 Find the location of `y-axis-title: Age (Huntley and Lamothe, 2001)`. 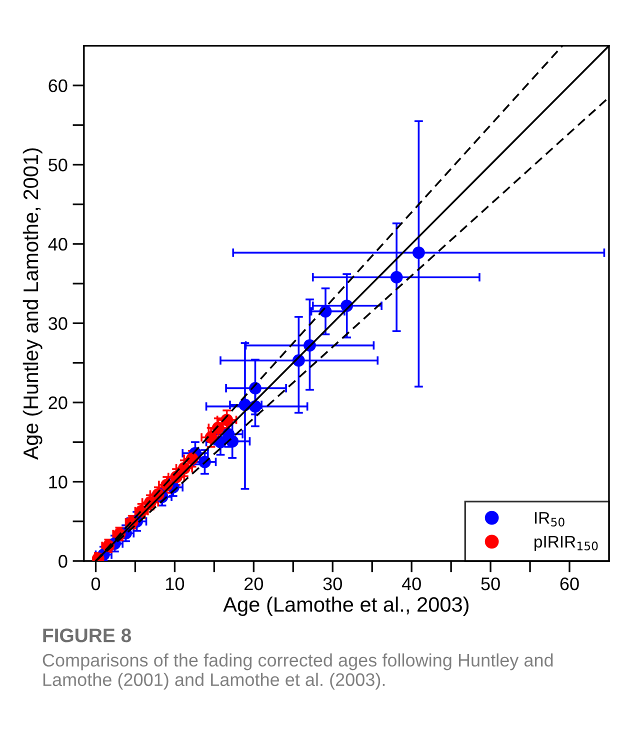

y-axis-title: Age (Huntley and Lamothe, 2001) is located at coordinates (32, 304).